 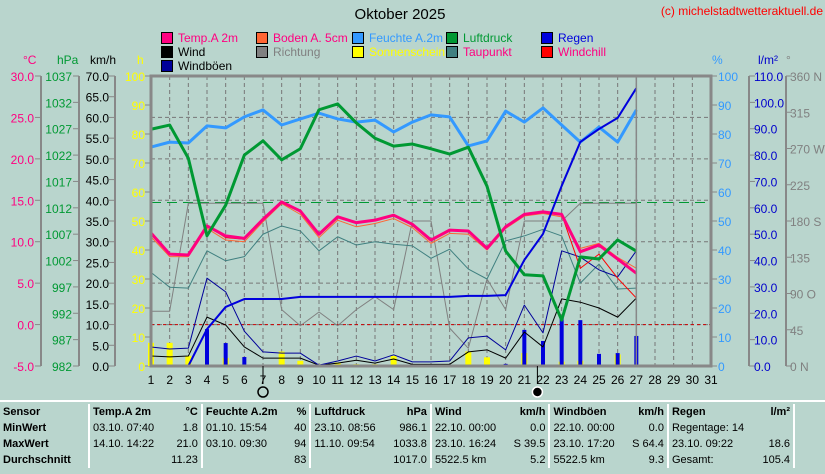 What do you see at coordinates (711, 444) in the screenshot?
I see `stats-cell-time: 23.10. 09:22` at bounding box center [711, 444].